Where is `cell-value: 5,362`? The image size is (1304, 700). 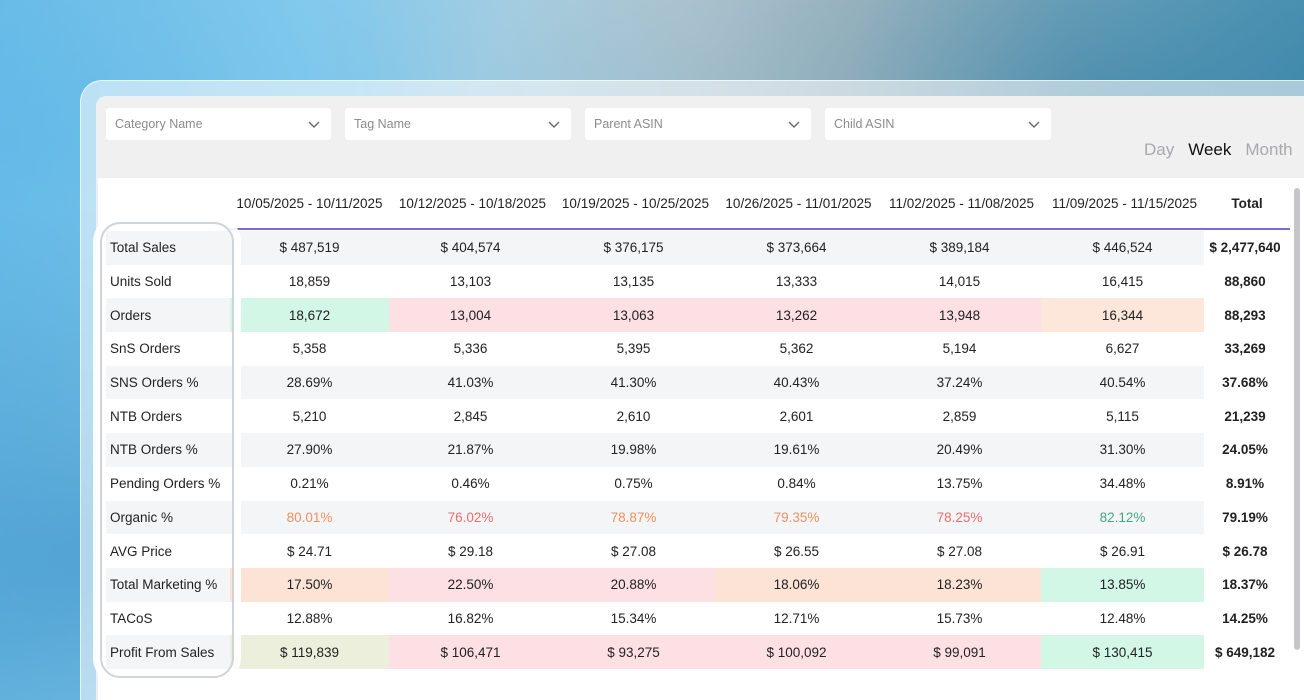
cell-value: 5,362 is located at coordinates (796, 349).